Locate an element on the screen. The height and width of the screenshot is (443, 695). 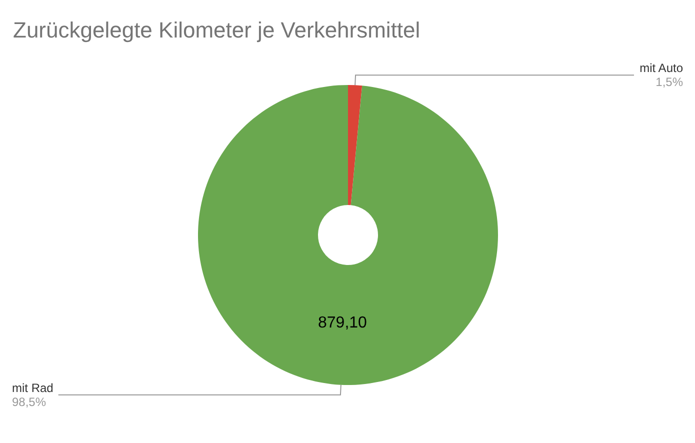
text: 879,10 is located at coordinates (343, 323).